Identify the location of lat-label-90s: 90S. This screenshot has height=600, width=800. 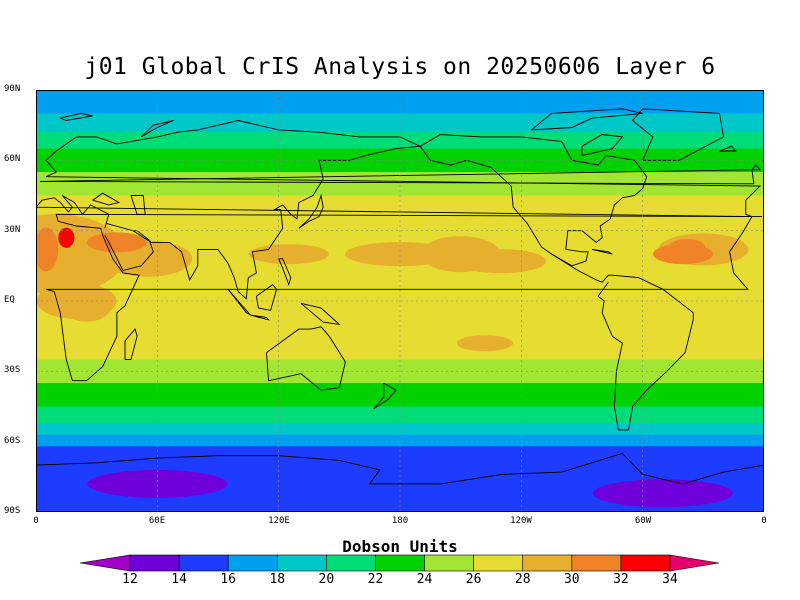
(12, 511).